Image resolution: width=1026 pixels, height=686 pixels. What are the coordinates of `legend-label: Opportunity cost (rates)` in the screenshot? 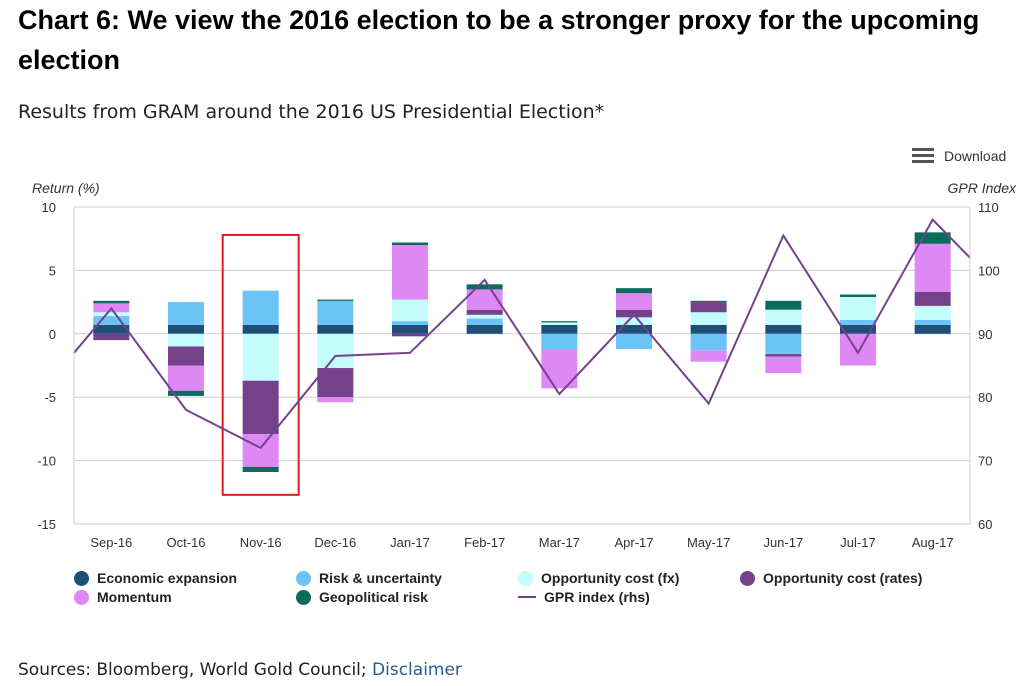 It's located at (843, 578).